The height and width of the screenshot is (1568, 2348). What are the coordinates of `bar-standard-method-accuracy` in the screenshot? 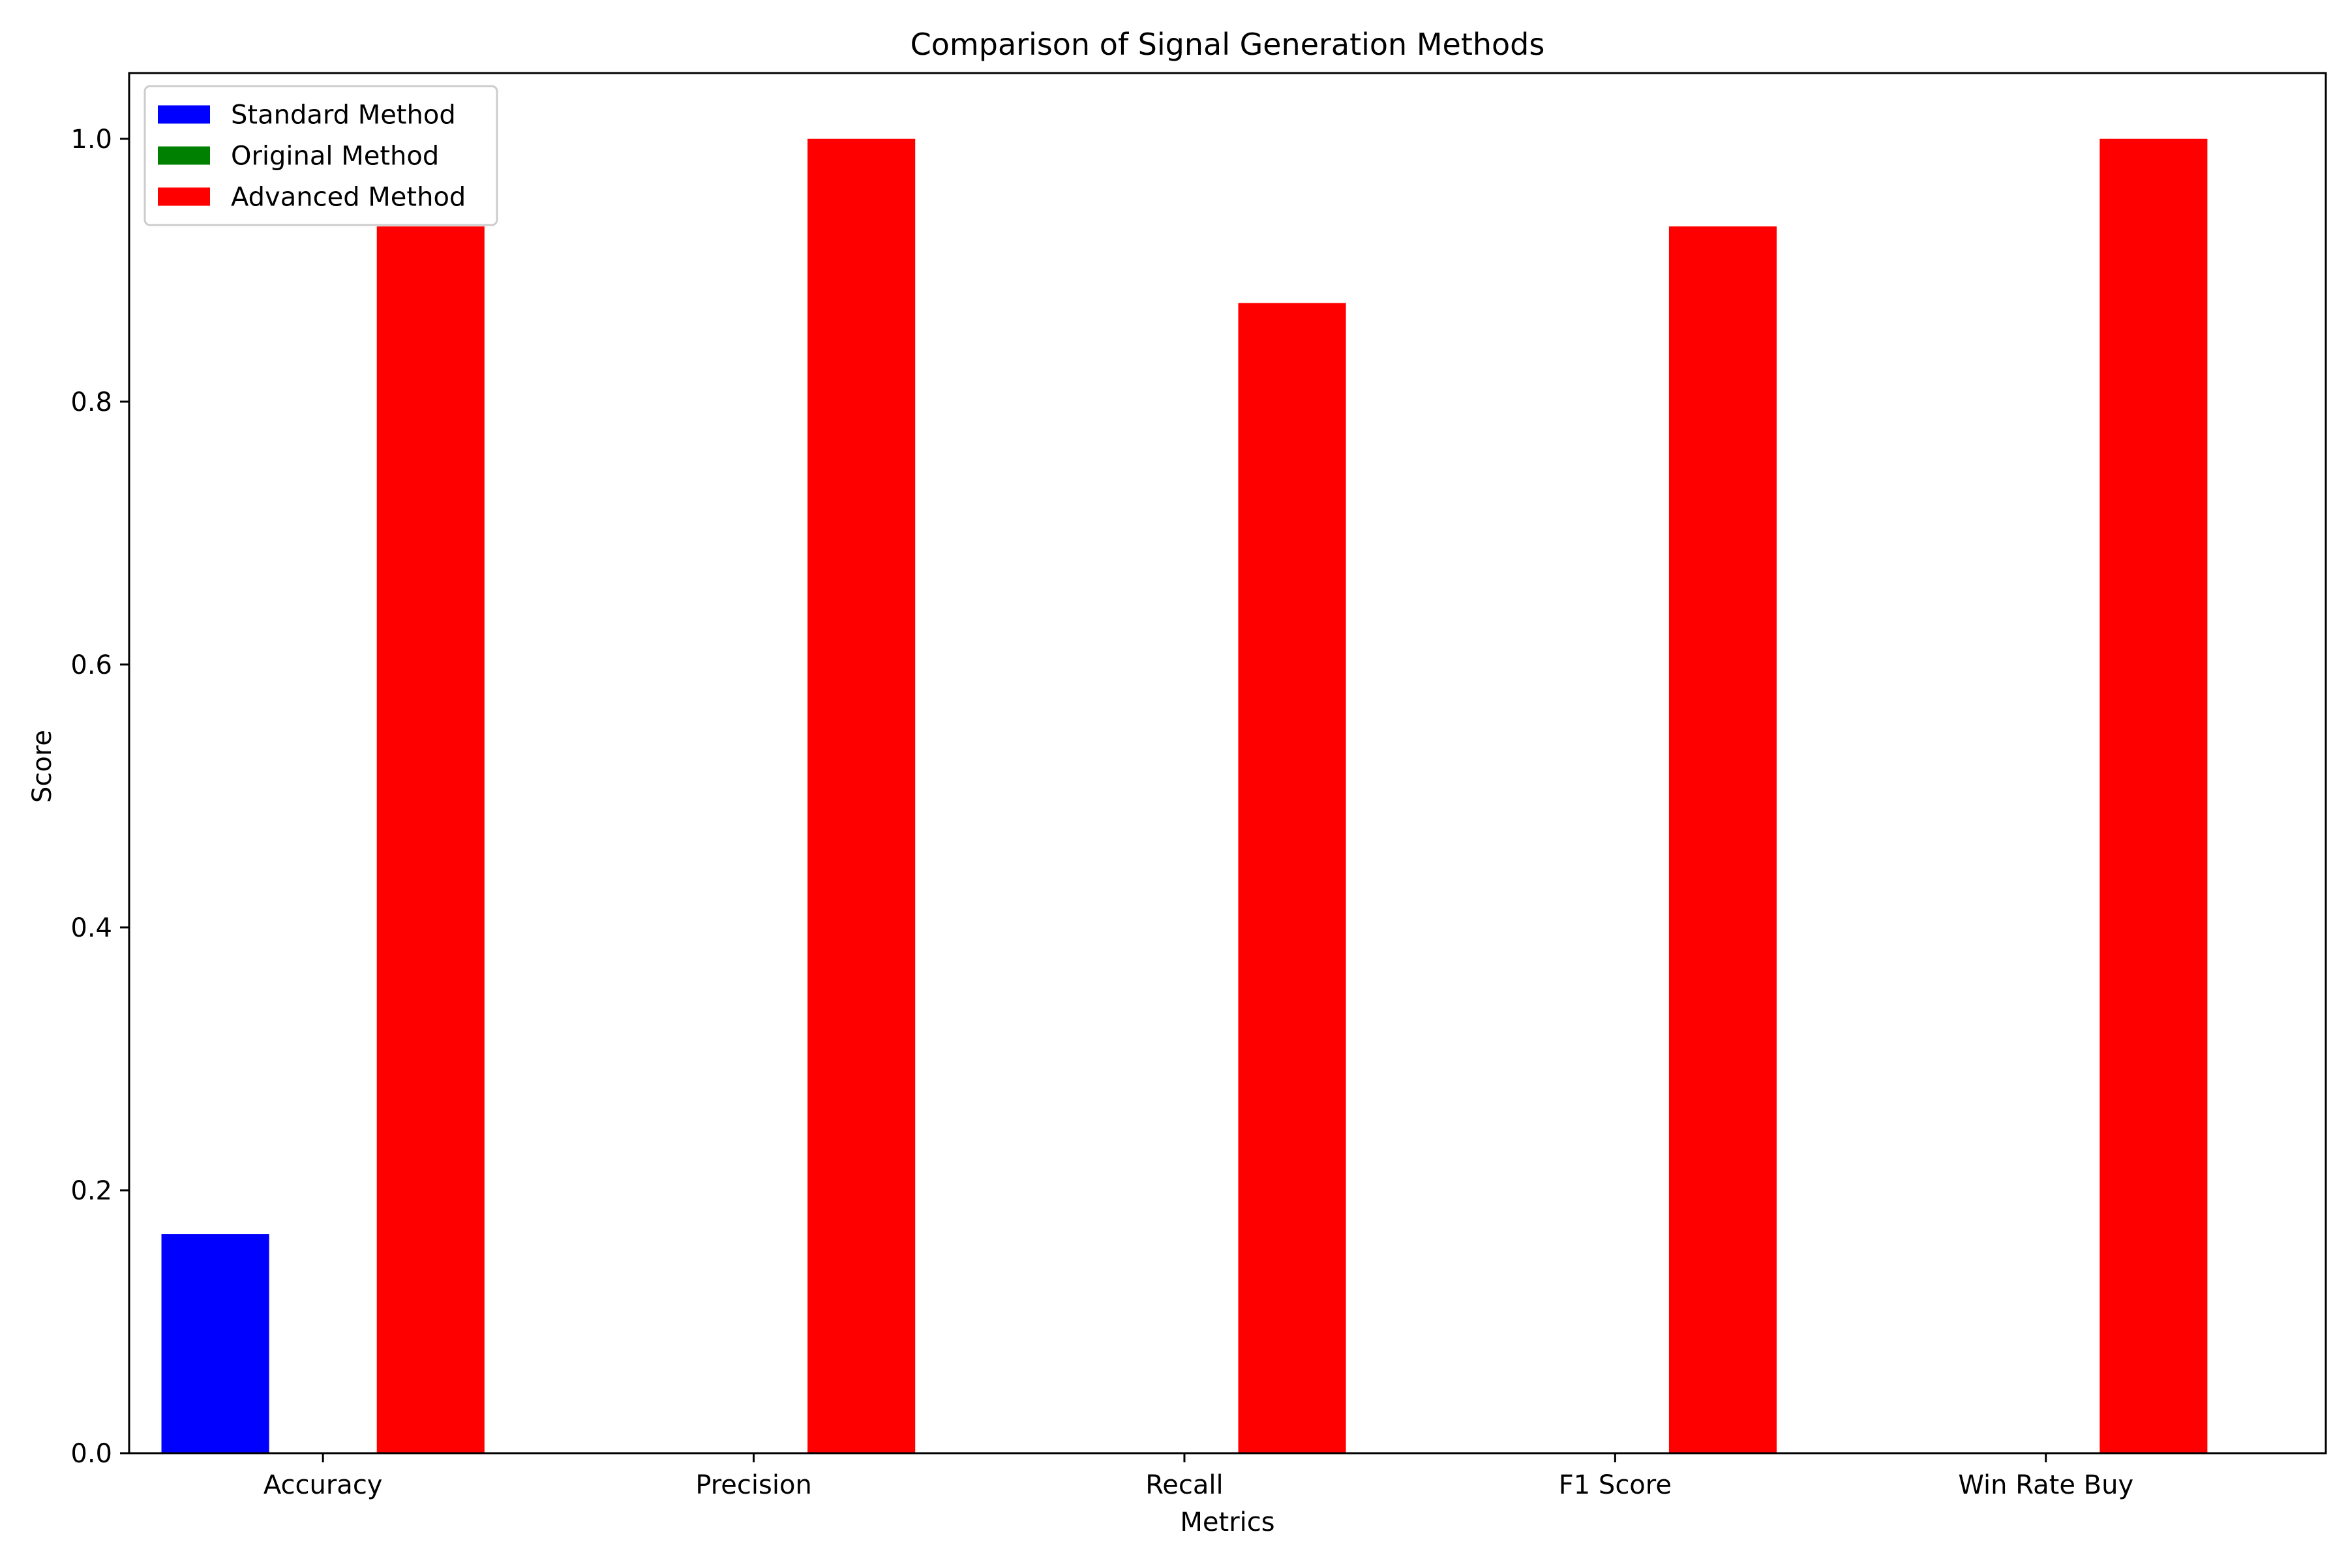 It's located at (215, 1343).